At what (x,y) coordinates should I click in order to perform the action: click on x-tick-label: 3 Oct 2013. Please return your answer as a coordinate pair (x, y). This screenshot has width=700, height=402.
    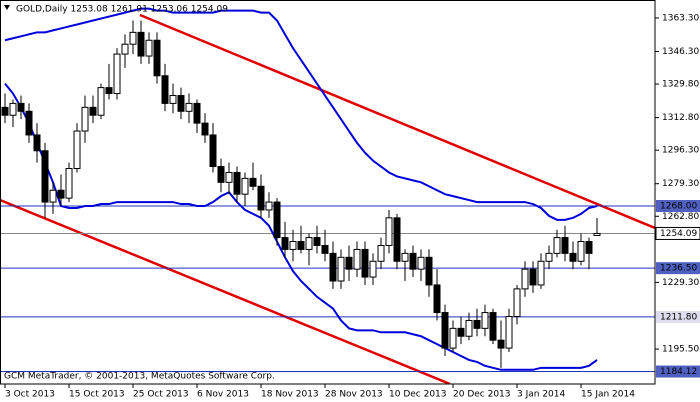
    Looking at the image, I should click on (30, 395).